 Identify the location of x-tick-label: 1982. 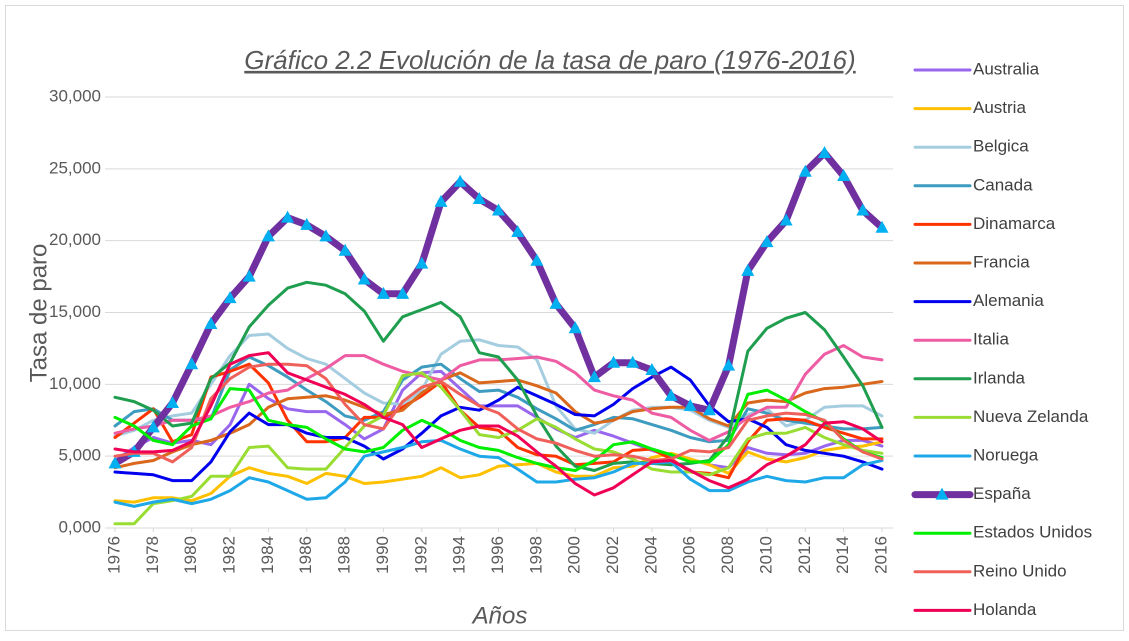
(229, 555).